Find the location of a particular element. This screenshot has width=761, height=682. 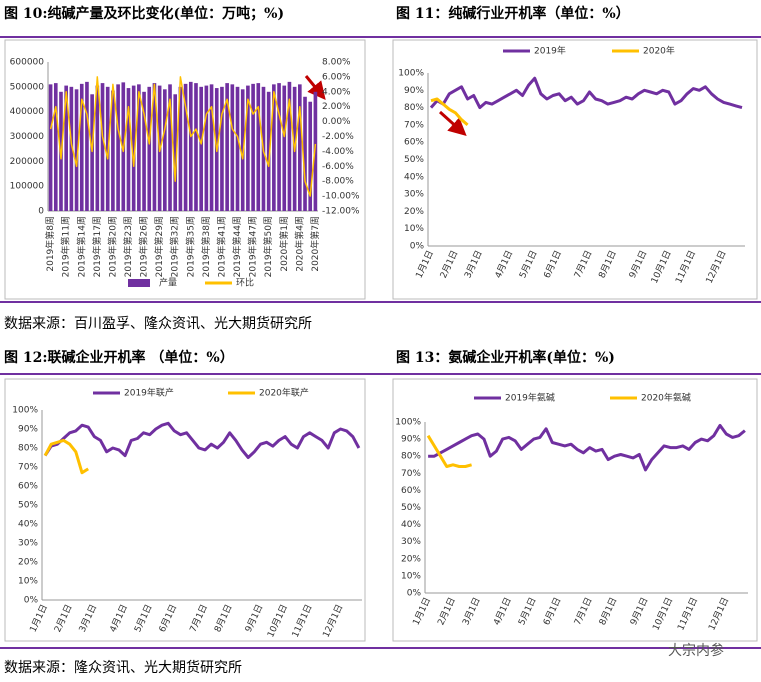

x-tick-label: 2019年第17周 is located at coordinates (97, 246).